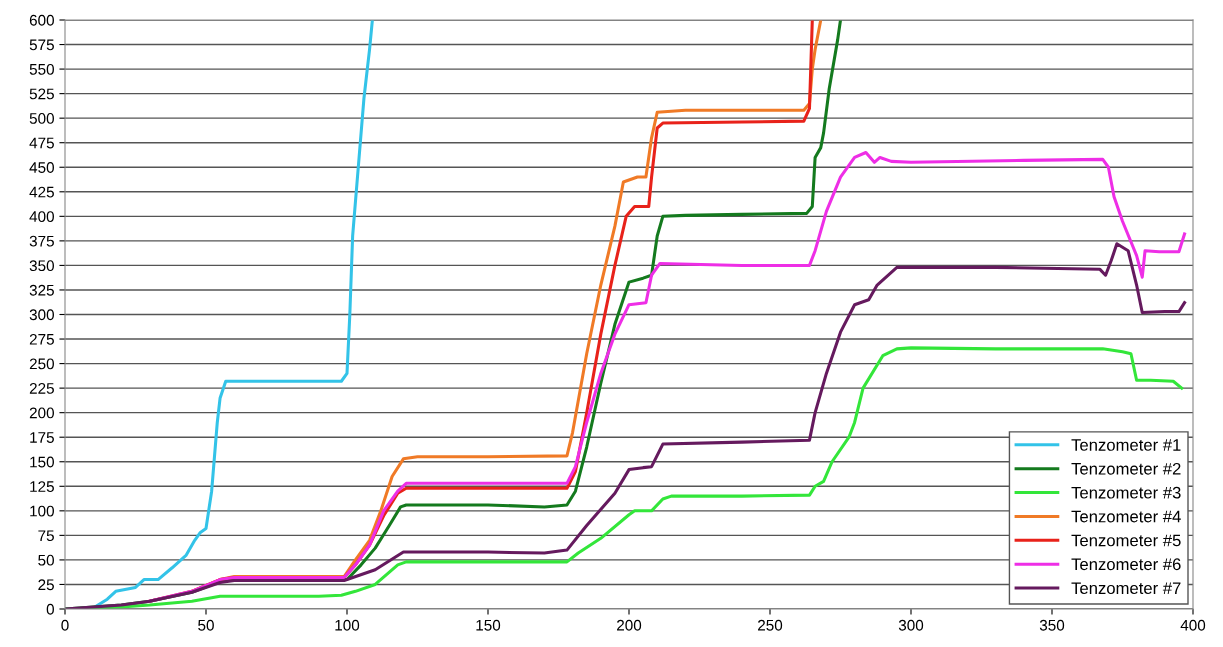  Describe the element at coordinates (629, 625) in the screenshot. I see `x-tick-label: 200` at that location.